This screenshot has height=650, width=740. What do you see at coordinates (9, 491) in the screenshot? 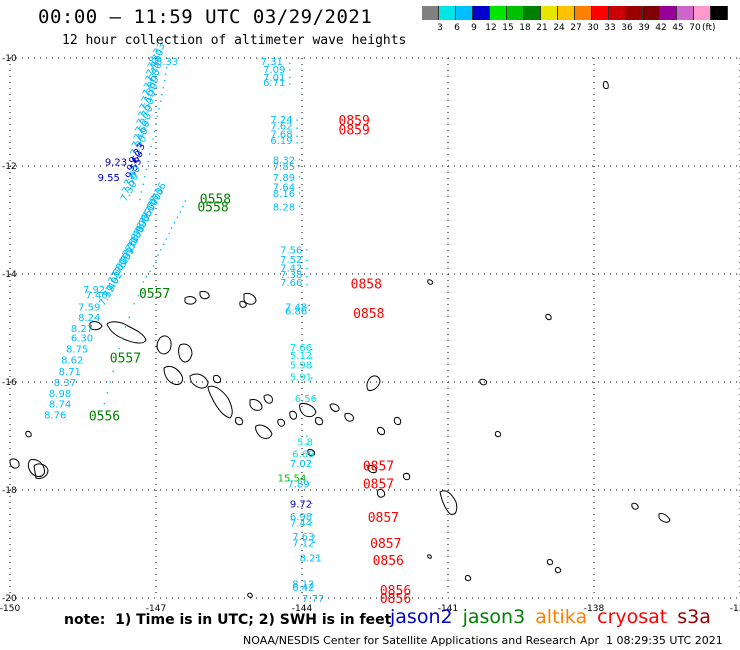
I see `y-tick-label: -18` at bounding box center [9, 491].